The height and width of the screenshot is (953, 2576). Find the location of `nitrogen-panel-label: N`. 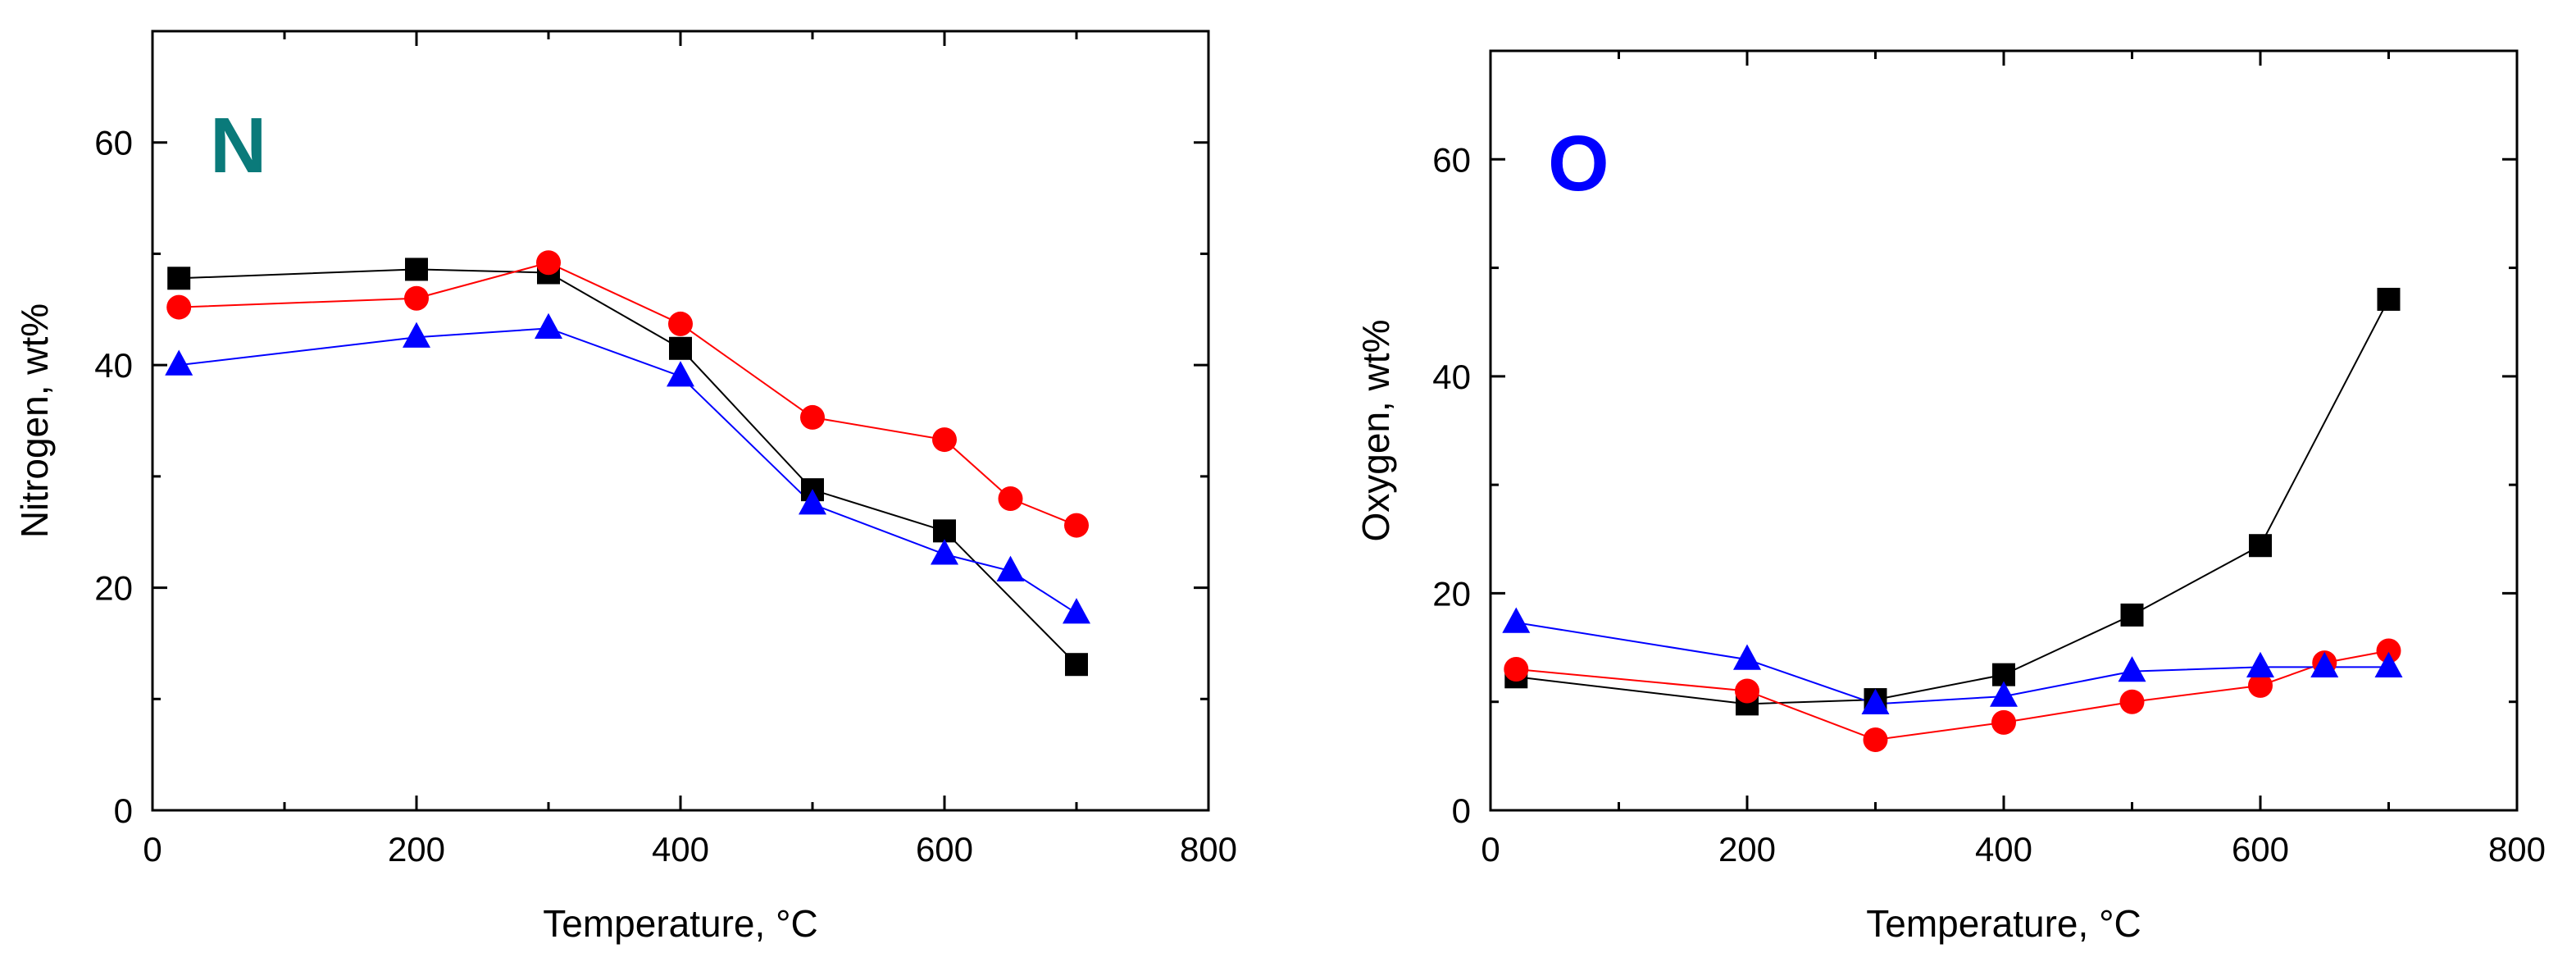

nitrogen-panel-label: N is located at coordinates (238, 145).